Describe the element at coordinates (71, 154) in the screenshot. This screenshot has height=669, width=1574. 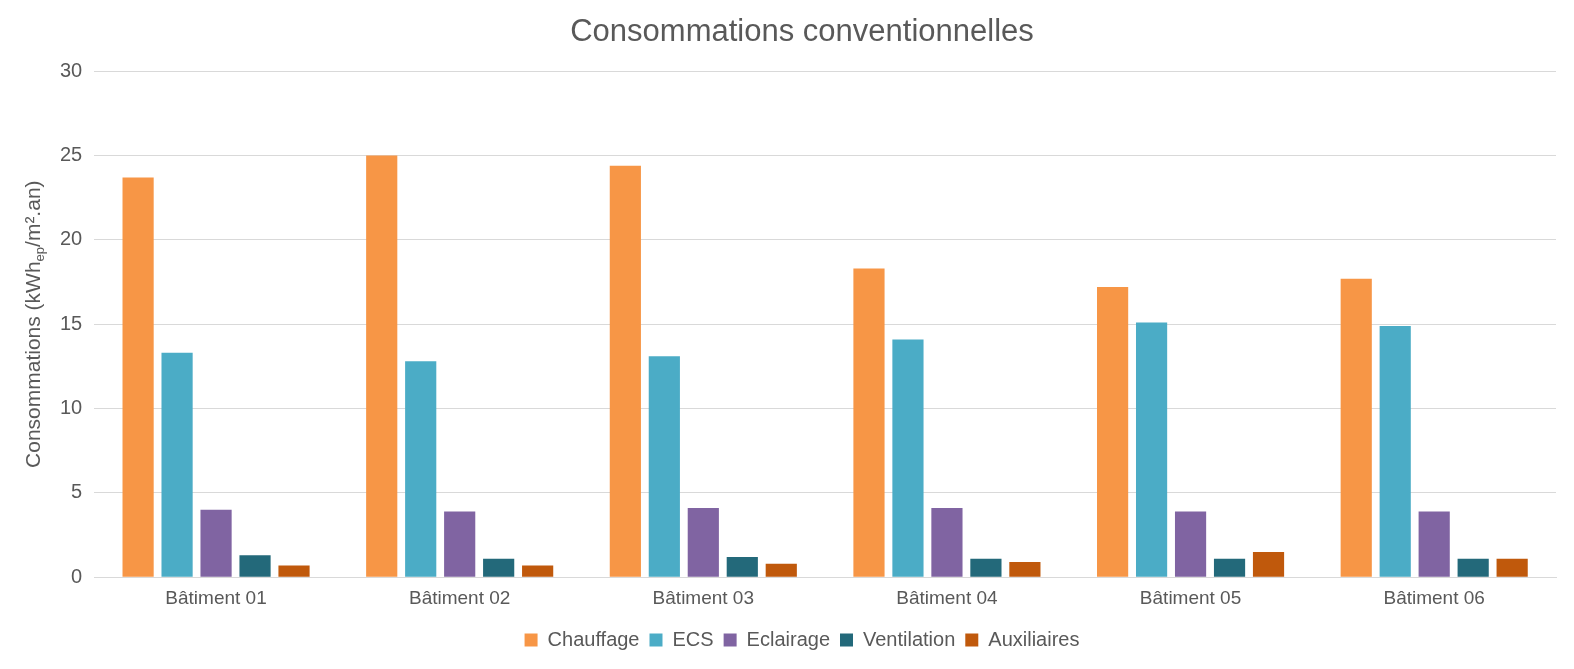
I see `y-tick-label: 25` at that location.